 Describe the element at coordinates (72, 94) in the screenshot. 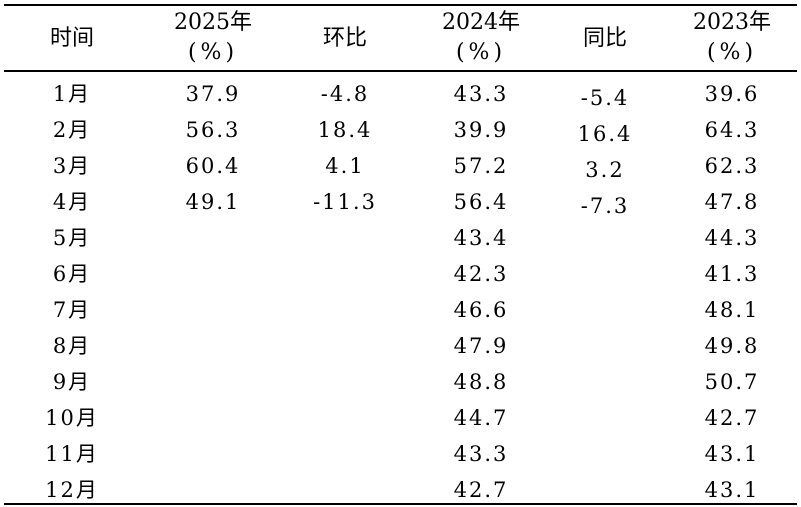

I see `row-month-label: 1月` at that location.